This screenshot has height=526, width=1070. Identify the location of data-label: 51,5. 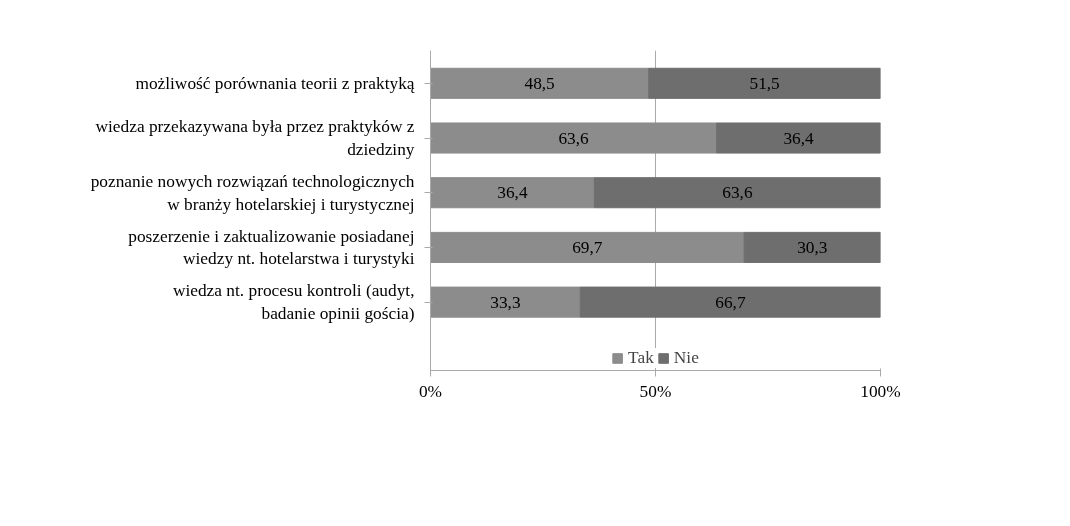
(764, 83).